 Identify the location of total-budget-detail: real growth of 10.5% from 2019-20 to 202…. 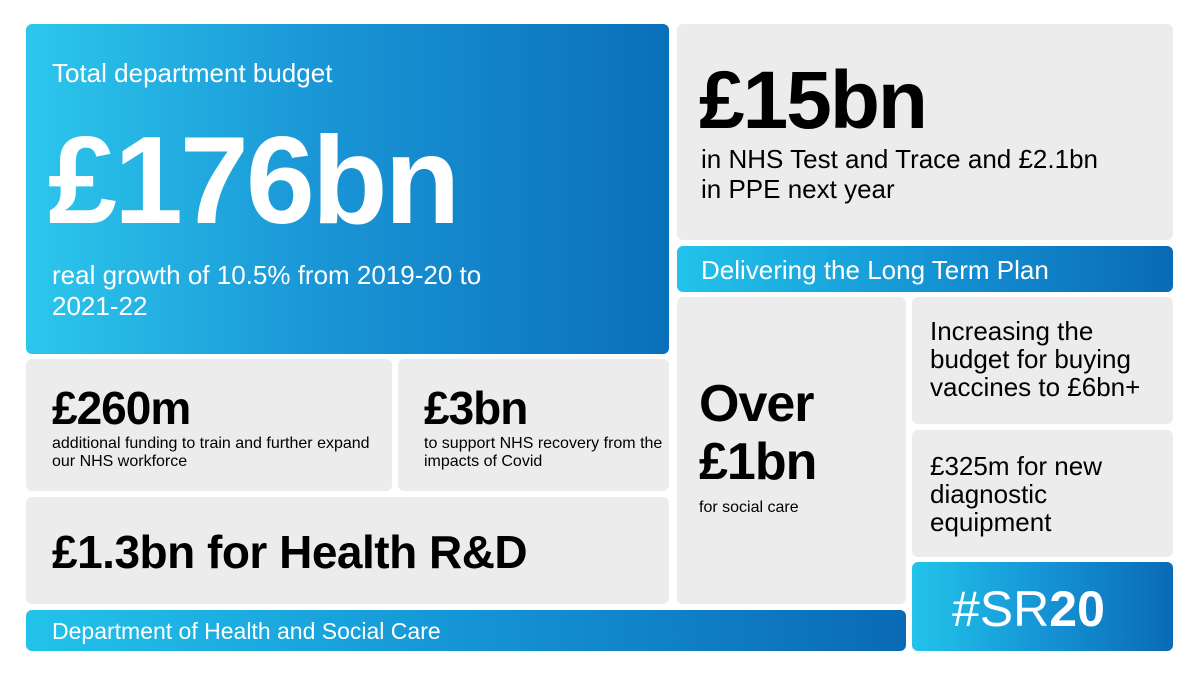
(267, 290).